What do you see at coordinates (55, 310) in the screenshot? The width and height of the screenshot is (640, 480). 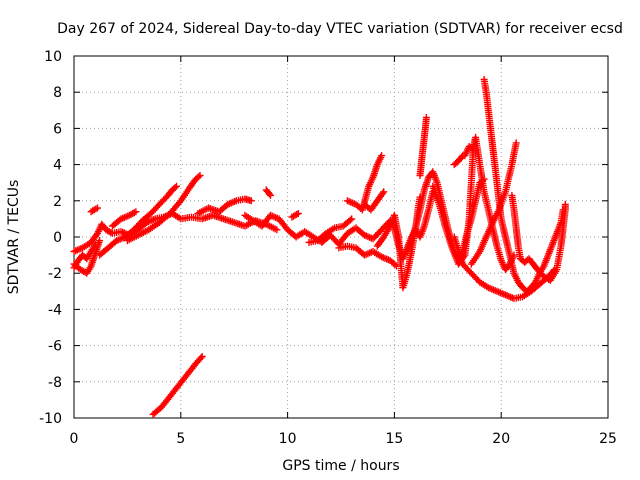 I see `y-tick-label: -4` at bounding box center [55, 310].